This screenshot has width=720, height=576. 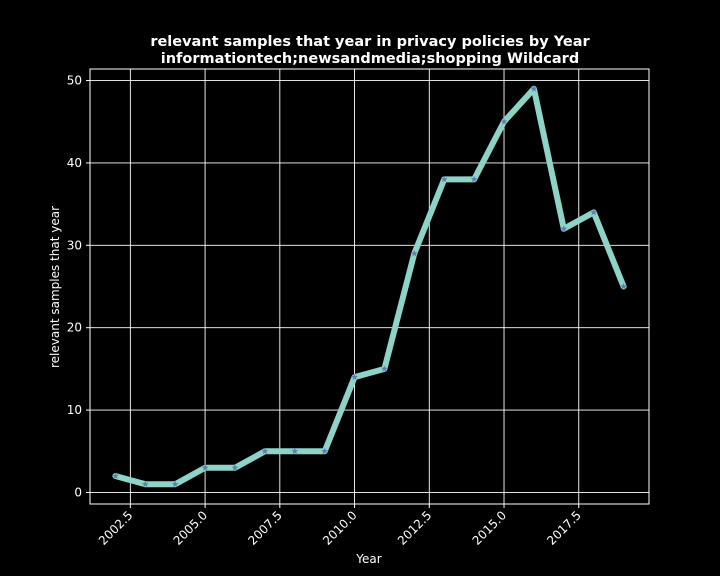 I want to click on y-tick-label: 20, so click(x=74, y=328).